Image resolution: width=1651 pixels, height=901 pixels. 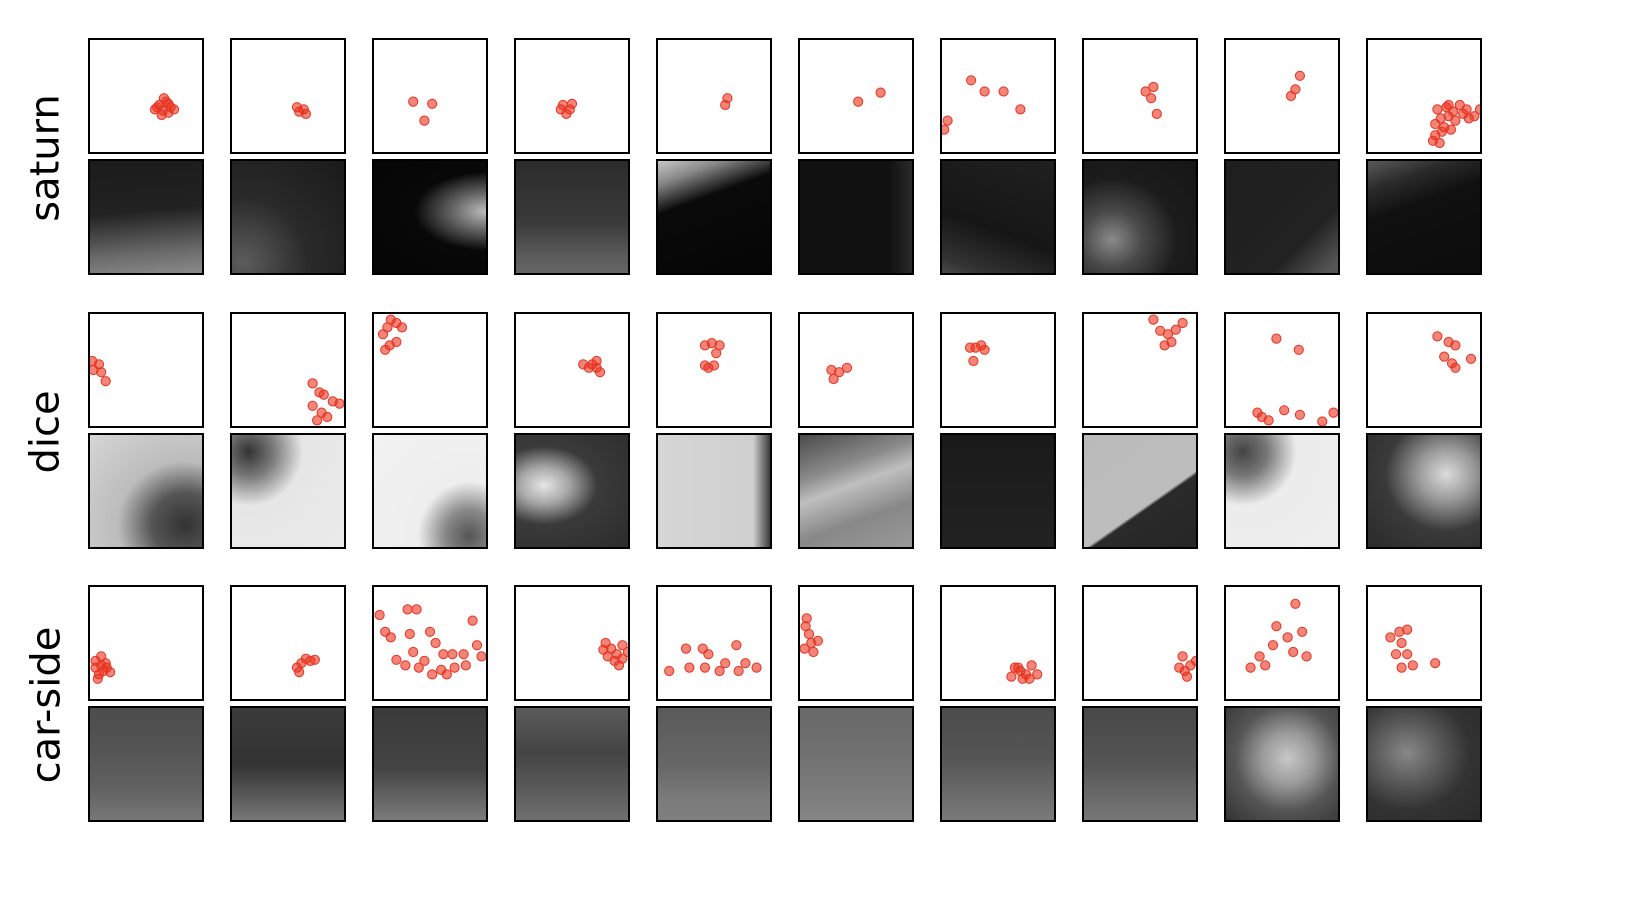 What do you see at coordinates (46, 158) in the screenshot?
I see `row-label-text: saturn` at bounding box center [46, 158].